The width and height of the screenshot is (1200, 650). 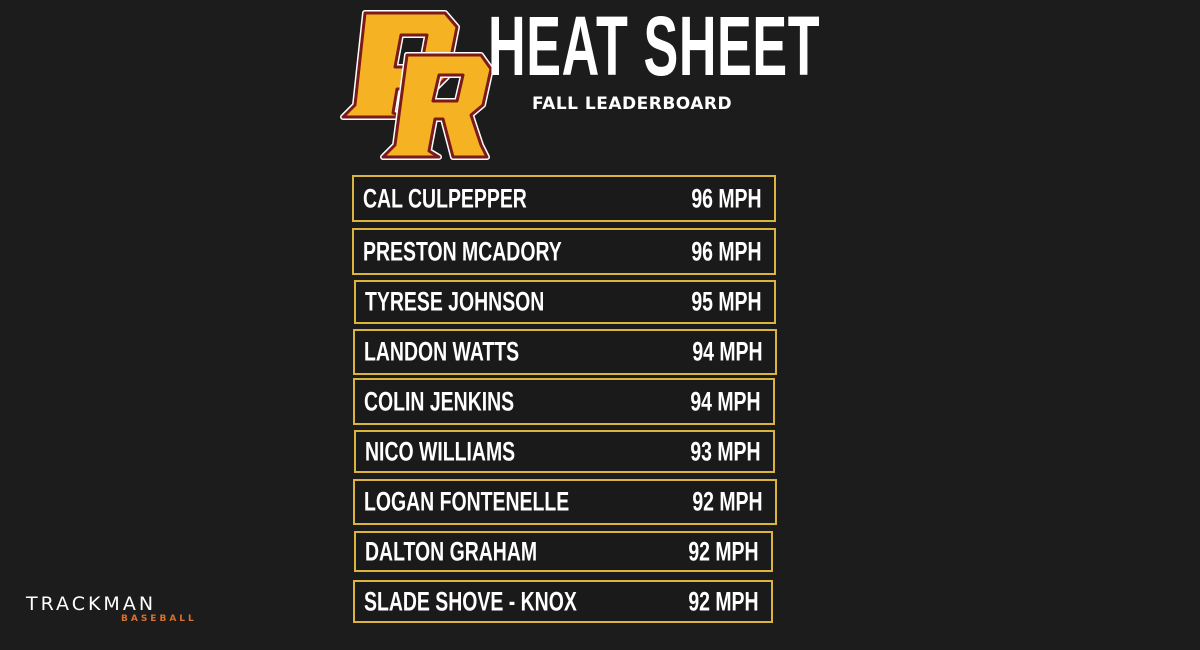 What do you see at coordinates (564, 251) in the screenshot?
I see `leaderboard-row: PRESTON MCADORY 96 MPH` at bounding box center [564, 251].